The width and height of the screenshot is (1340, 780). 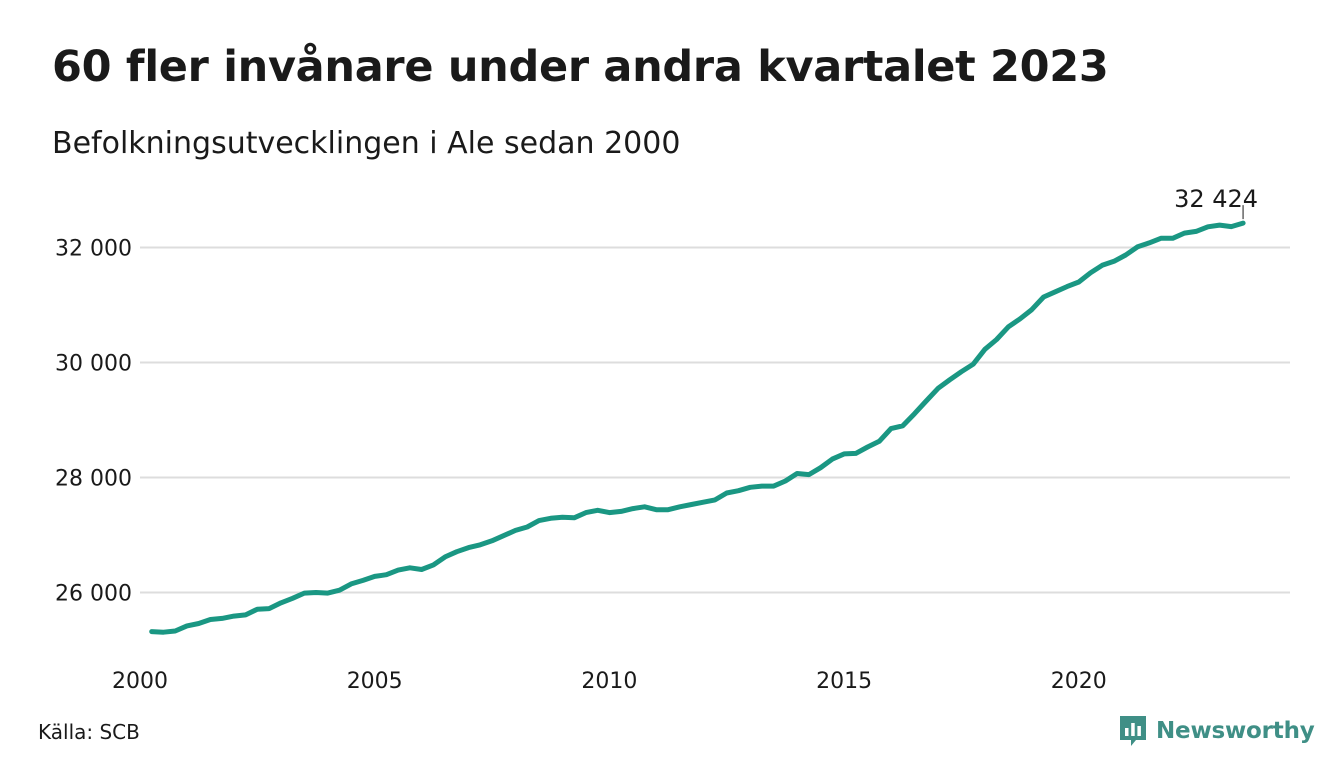 I want to click on bar-chart-logo-icon, so click(x=1133, y=731).